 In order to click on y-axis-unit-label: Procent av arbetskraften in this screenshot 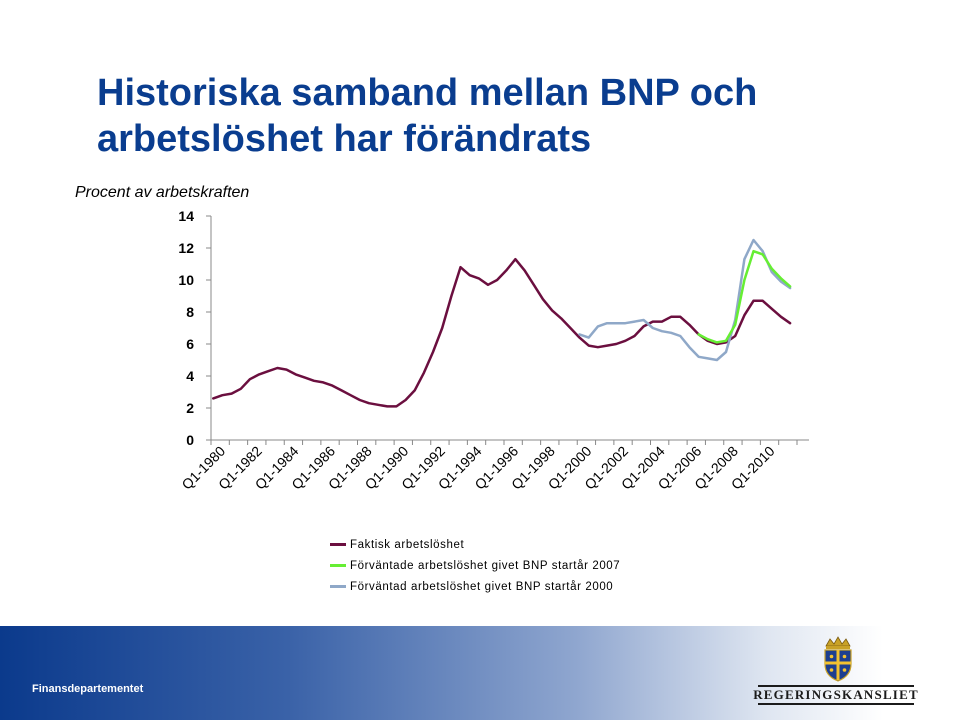, I will do `click(162, 192)`.